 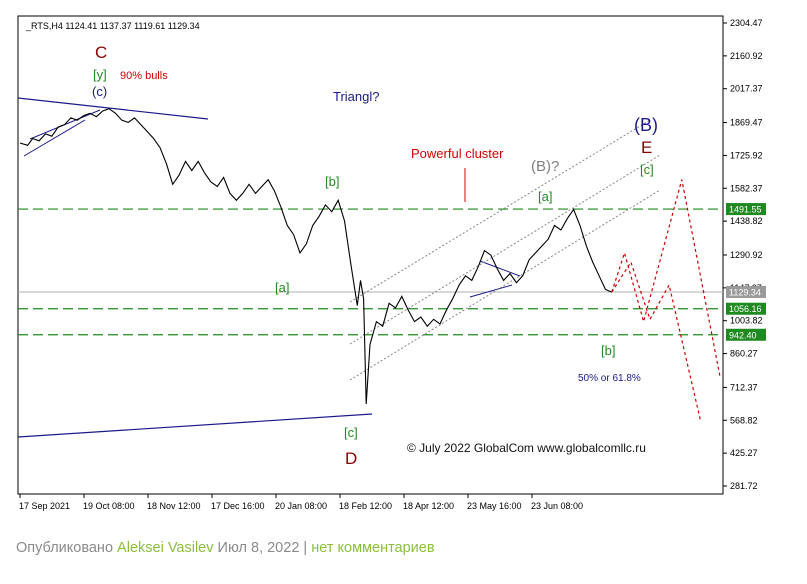 What do you see at coordinates (744, 486) in the screenshot?
I see `y-tick-label: 281.72` at bounding box center [744, 486].